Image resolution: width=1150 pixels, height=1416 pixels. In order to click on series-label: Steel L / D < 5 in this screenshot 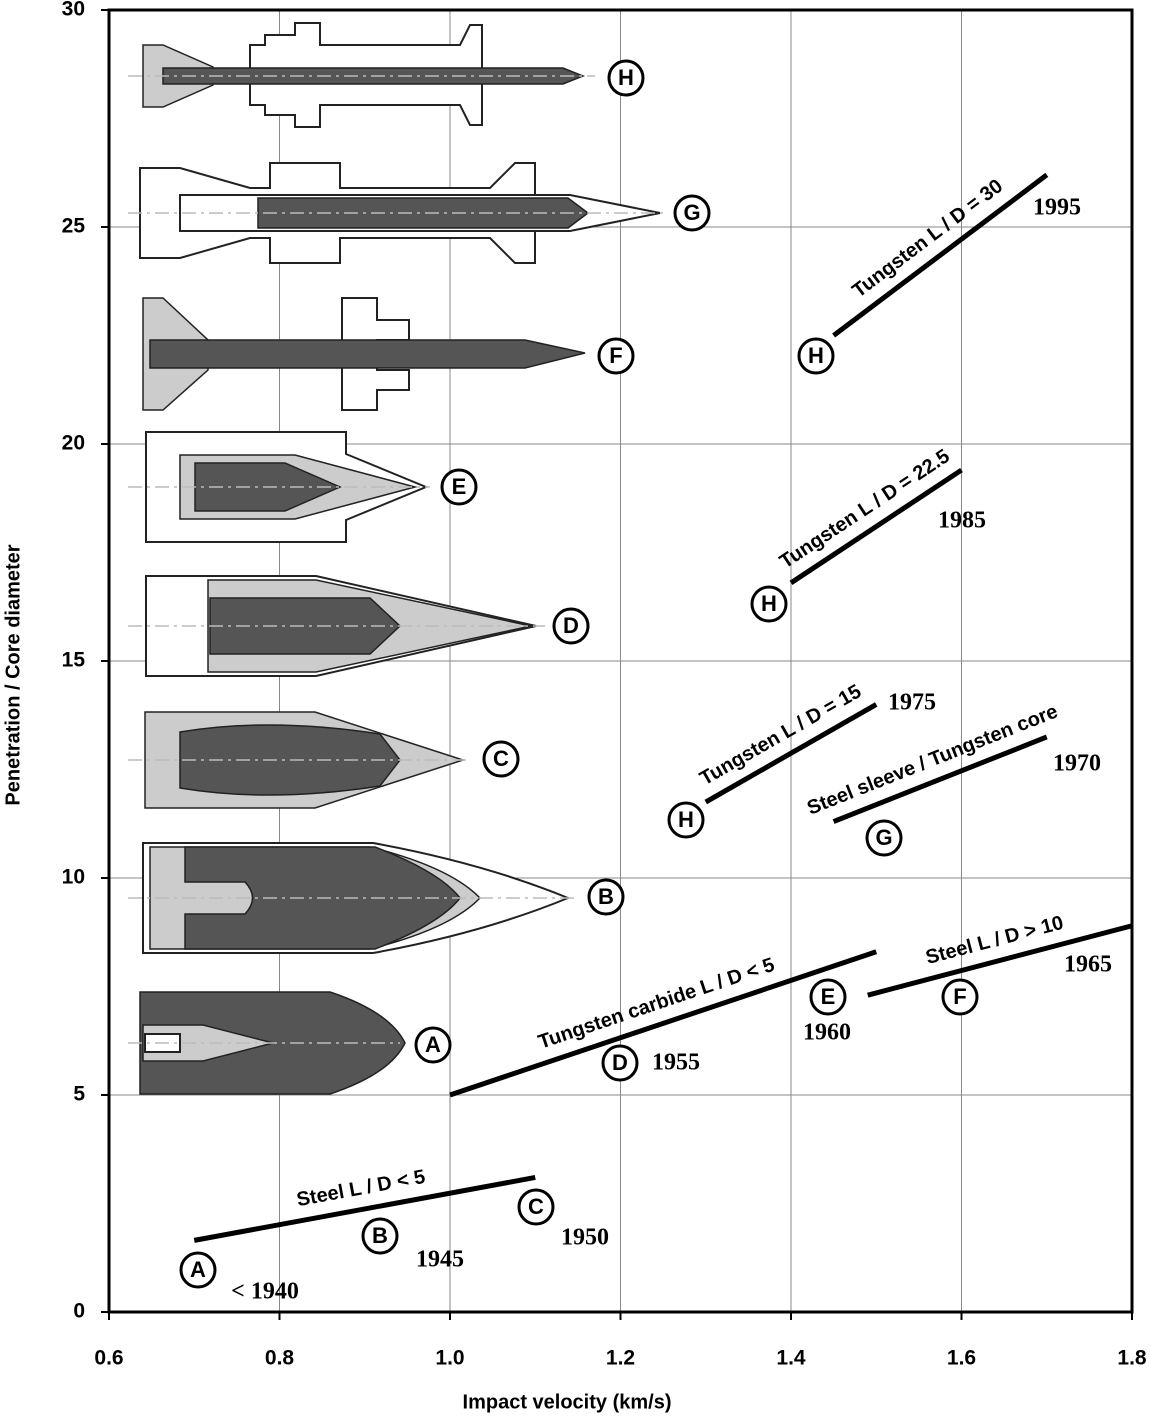, I will do `click(361, 1188)`.